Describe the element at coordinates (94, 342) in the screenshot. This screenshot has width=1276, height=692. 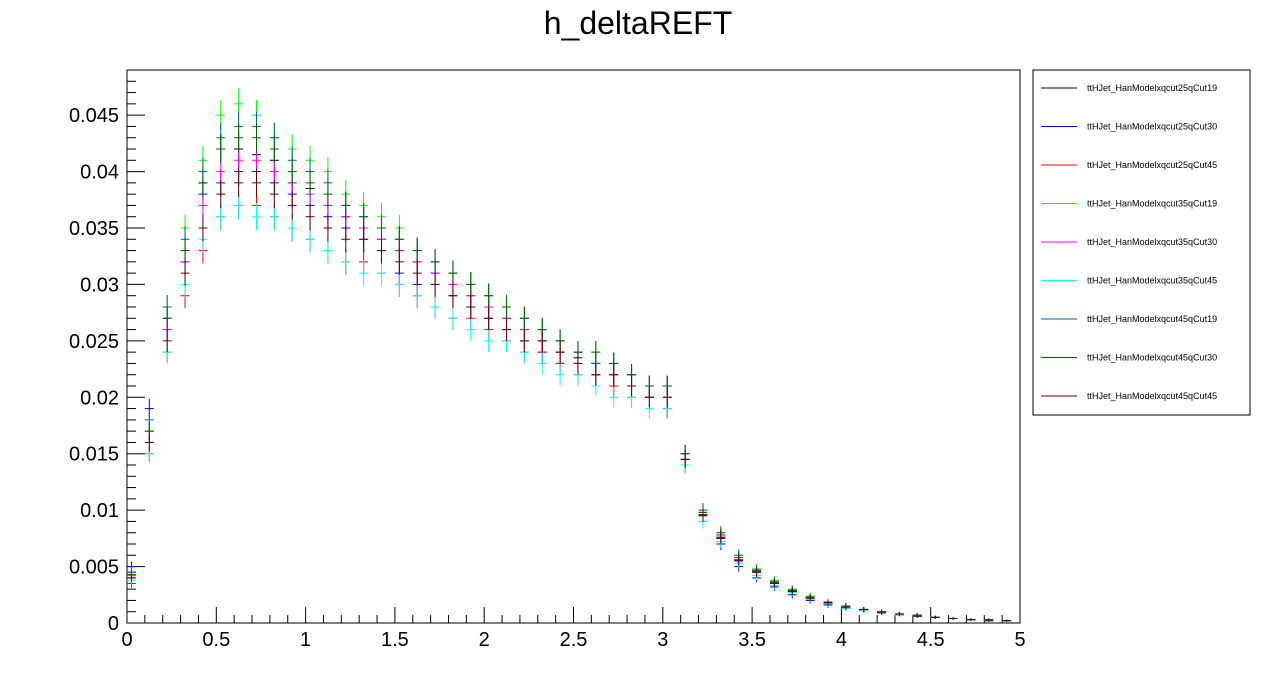
I see `y-tick-label: 0.025` at that location.